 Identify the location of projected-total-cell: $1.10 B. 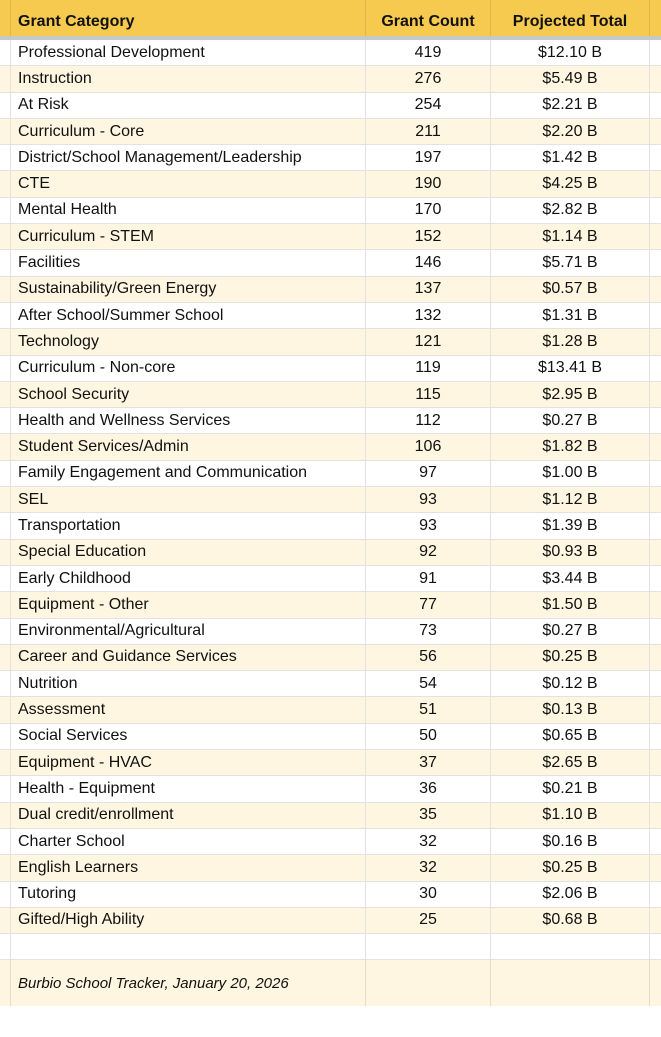
(570, 815).